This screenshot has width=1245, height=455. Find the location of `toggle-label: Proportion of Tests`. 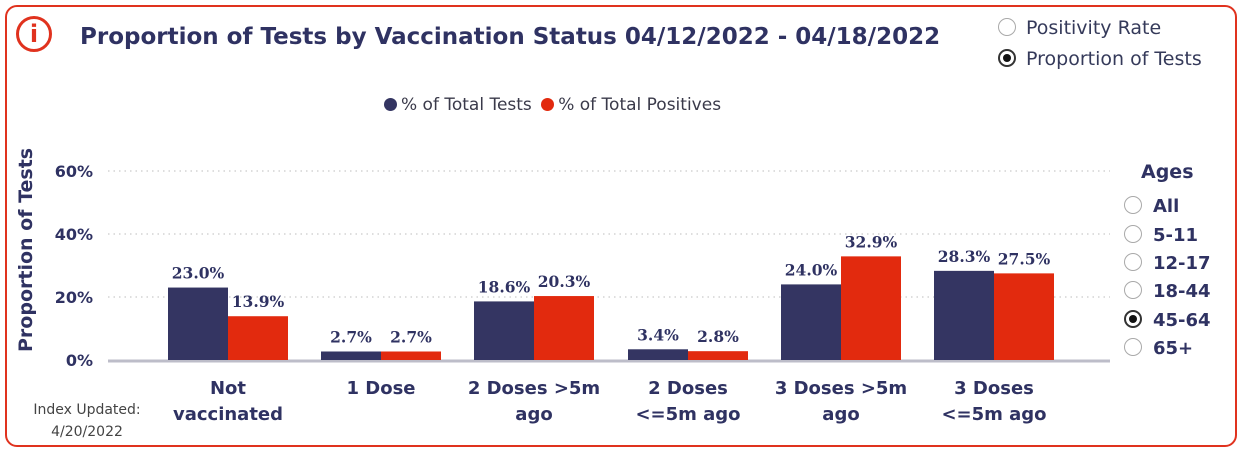

toggle-label: Proportion of Tests is located at coordinates (1114, 59).